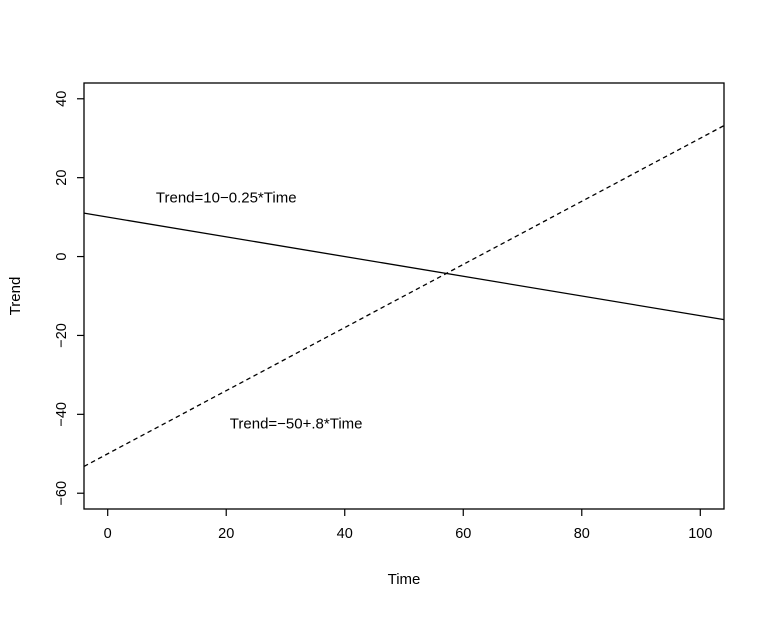 The height and width of the screenshot is (619, 768). What do you see at coordinates (345, 534) in the screenshot?
I see `x-tick-label: 40` at bounding box center [345, 534].